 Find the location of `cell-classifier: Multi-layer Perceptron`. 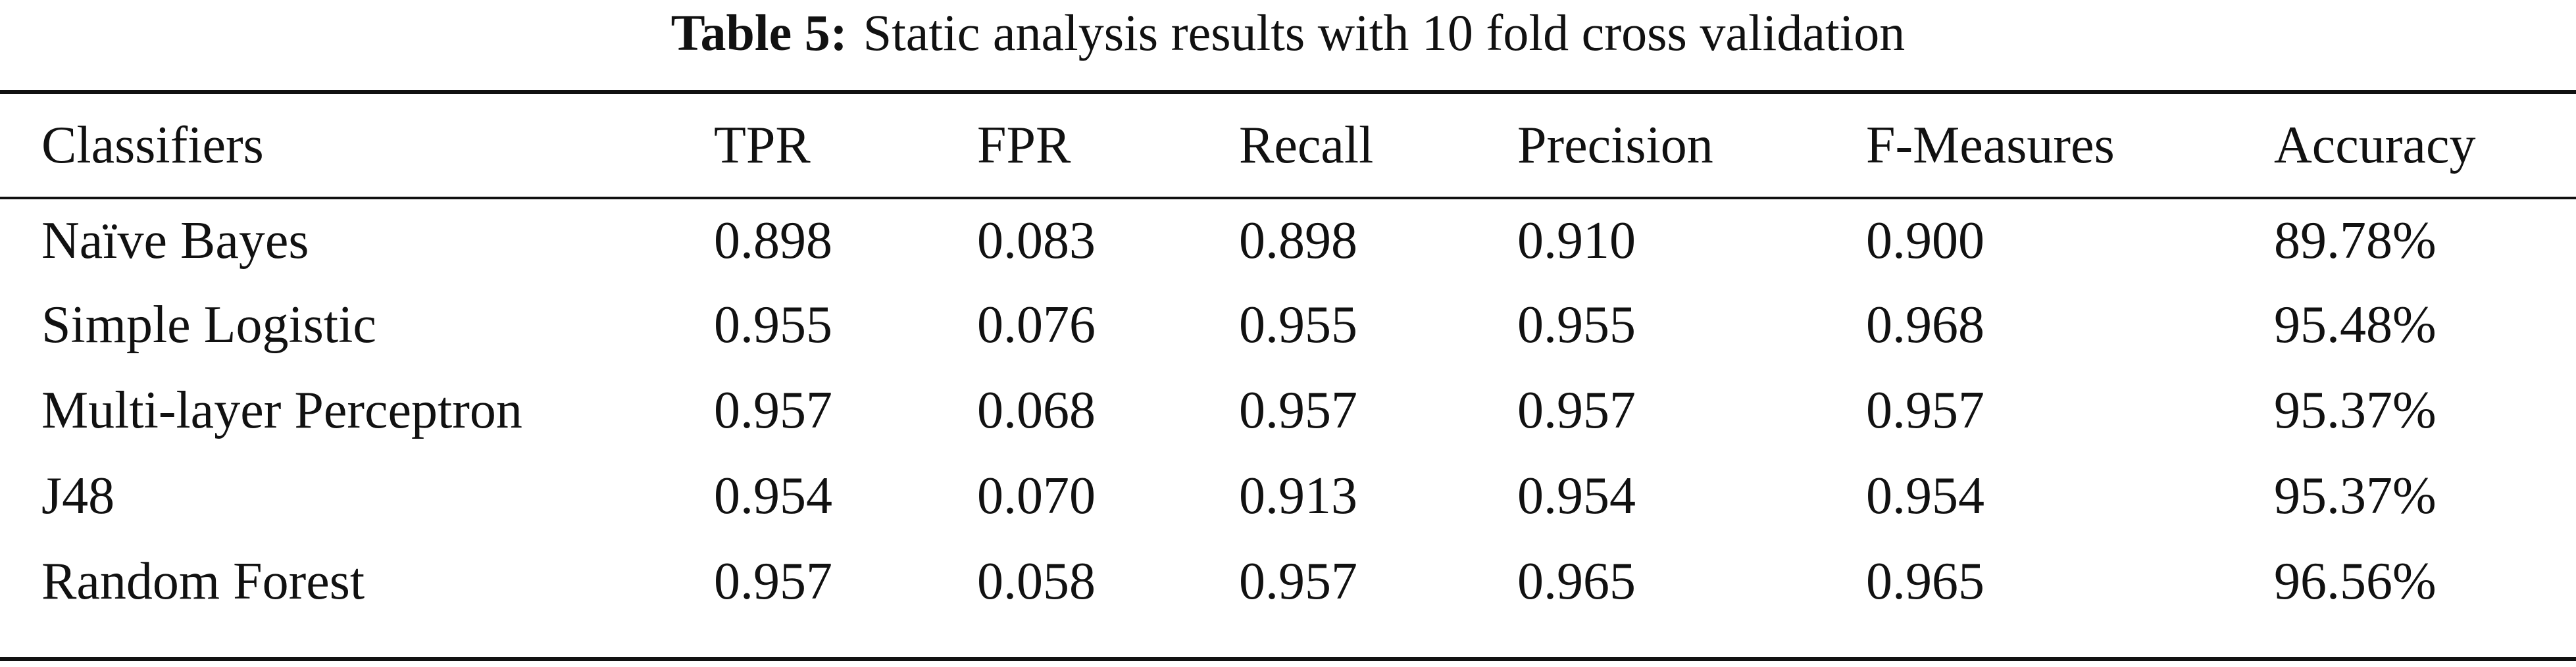

cell-classifier: Multi-layer Perceptron is located at coordinates (281, 410).